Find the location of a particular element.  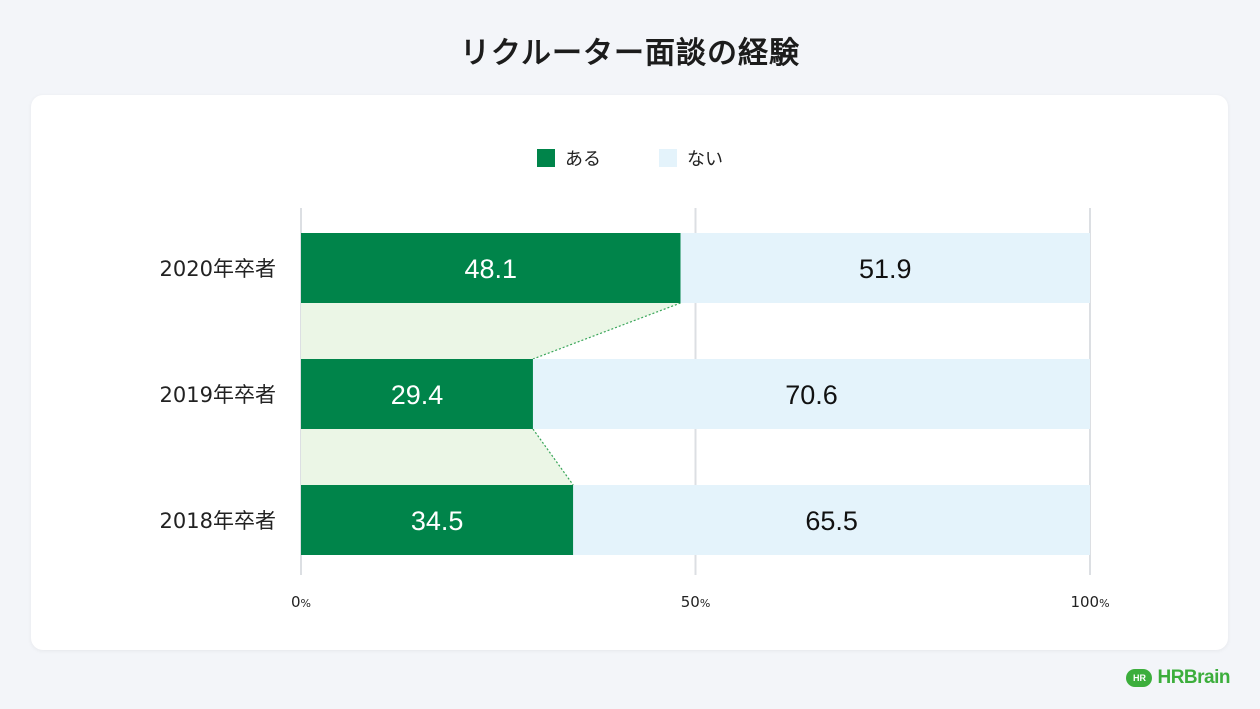

data-label: 34.5 is located at coordinates (437, 521).